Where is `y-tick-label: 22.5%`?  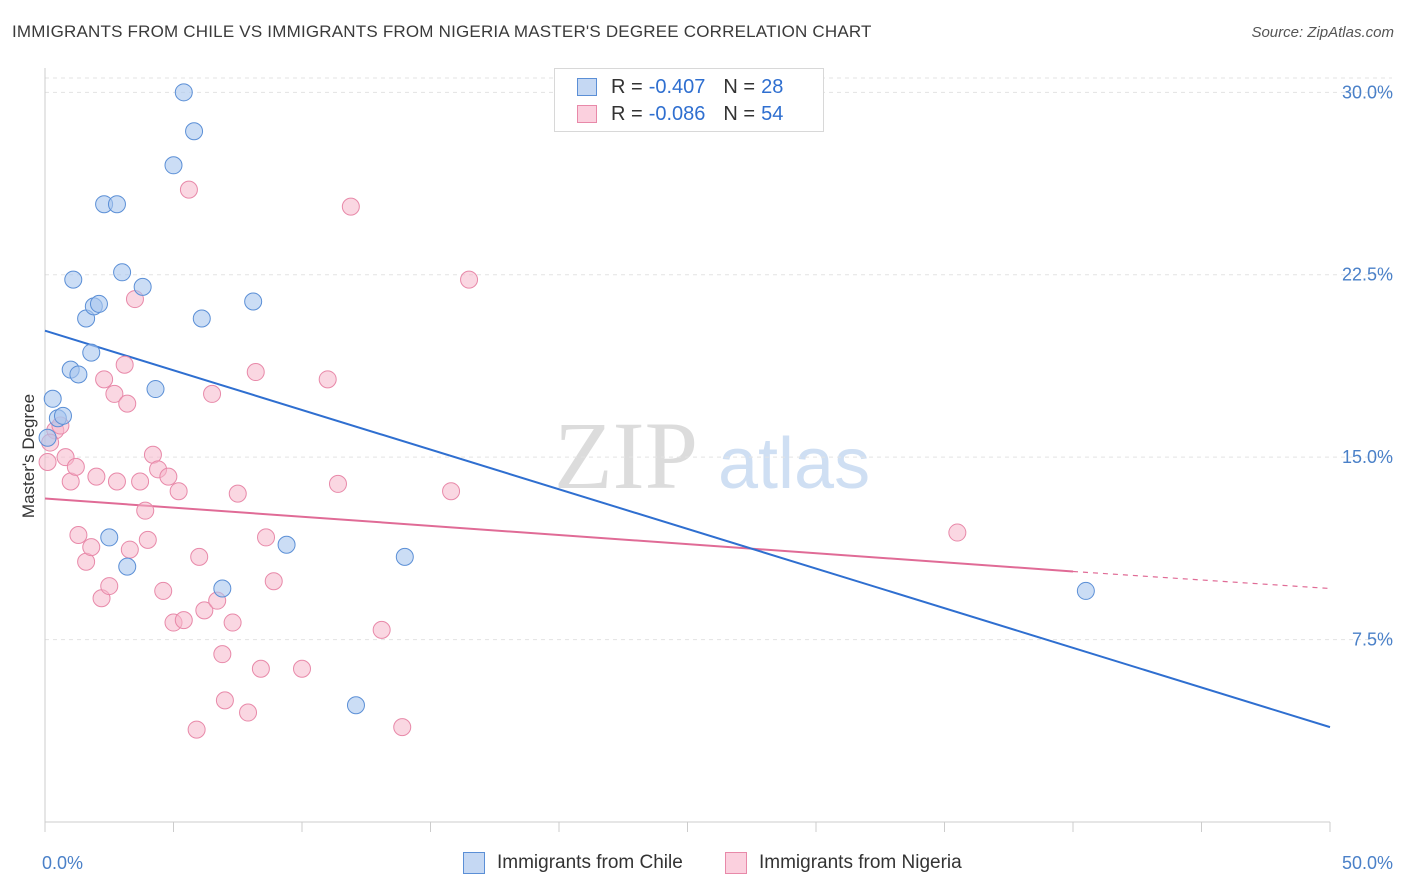
y-tick-label: 22.5% is located at coordinates (1367, 275).